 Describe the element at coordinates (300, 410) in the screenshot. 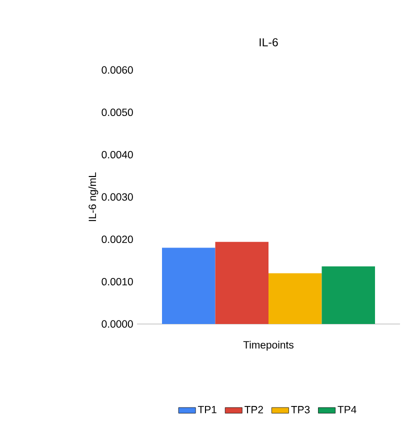

I see `legend-label: TP3` at that location.